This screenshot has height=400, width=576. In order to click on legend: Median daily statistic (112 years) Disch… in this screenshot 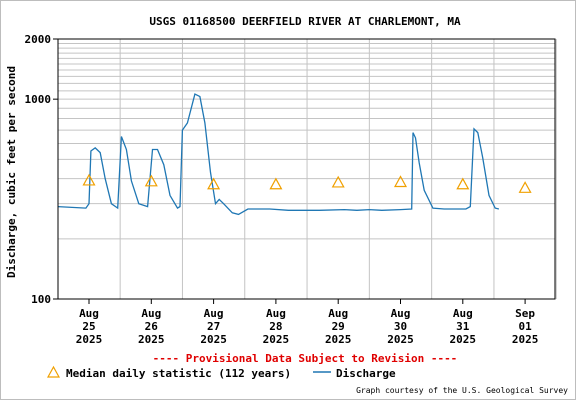, I will do `click(221, 372)`.